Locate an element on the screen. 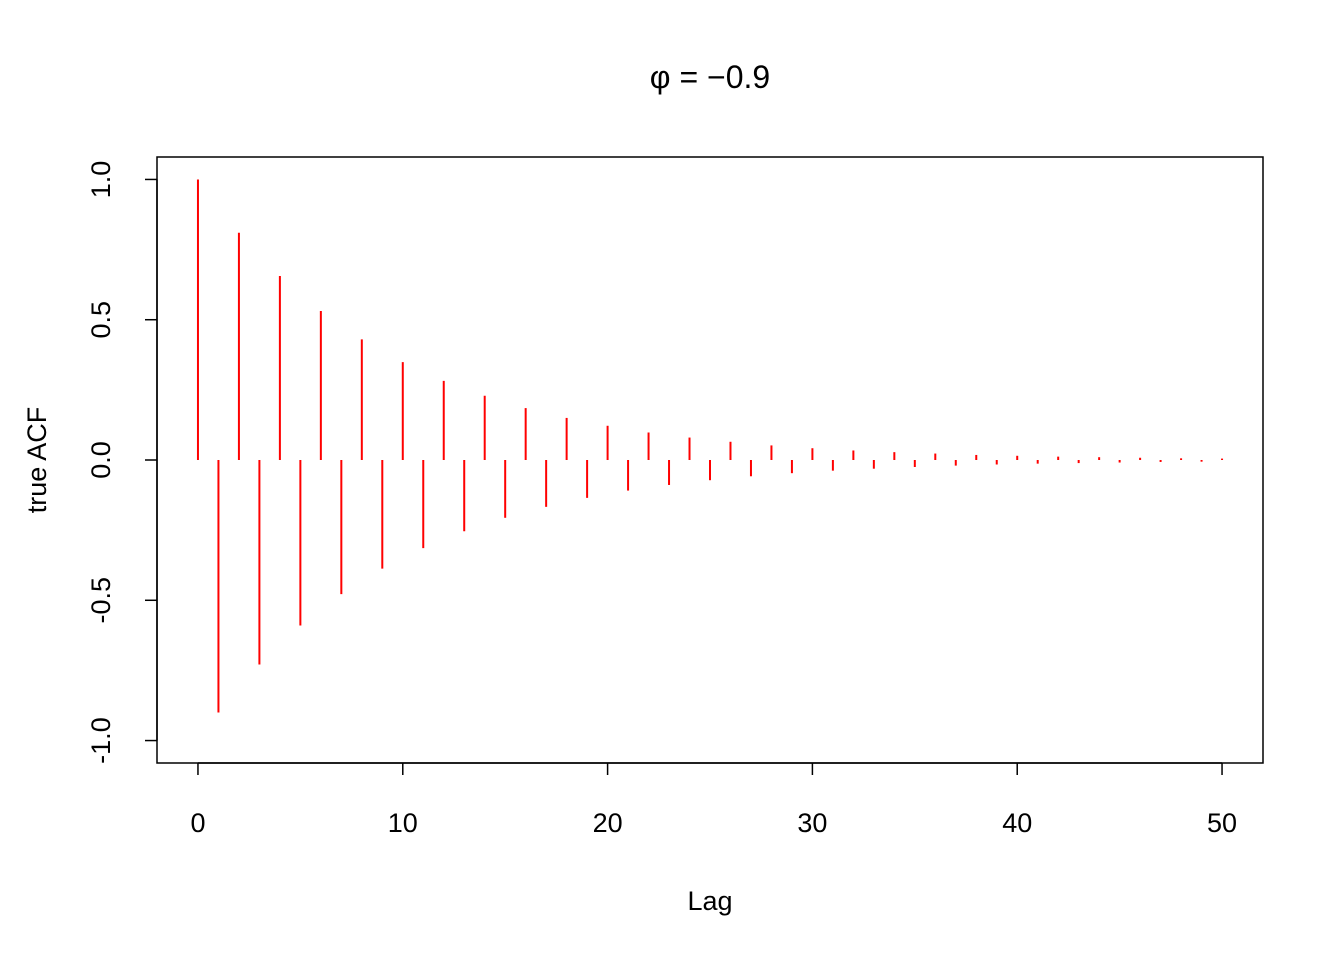 Image resolution: width=1344 pixels, height=965 pixels. y-tick-label: -0.5 is located at coordinates (101, 600).